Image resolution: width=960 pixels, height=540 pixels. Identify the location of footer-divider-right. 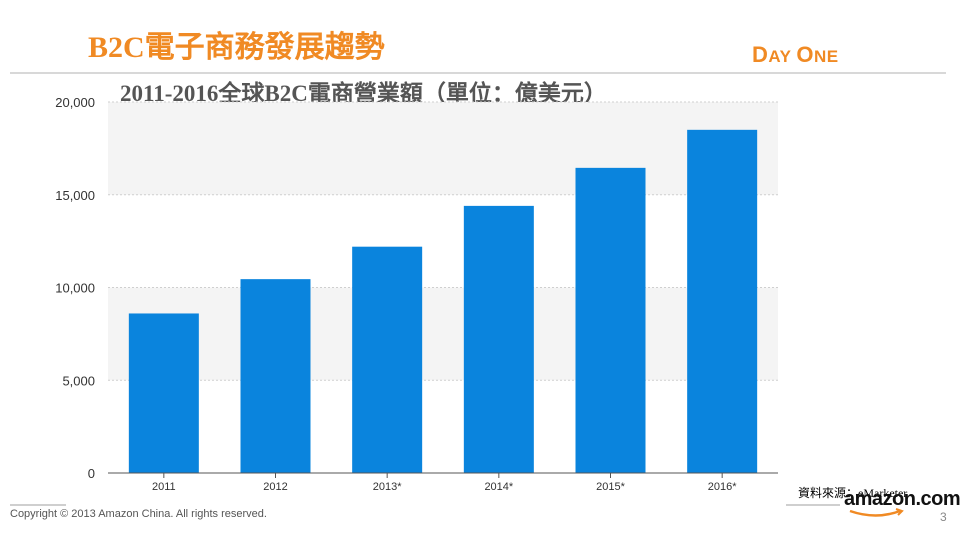
(813, 505).